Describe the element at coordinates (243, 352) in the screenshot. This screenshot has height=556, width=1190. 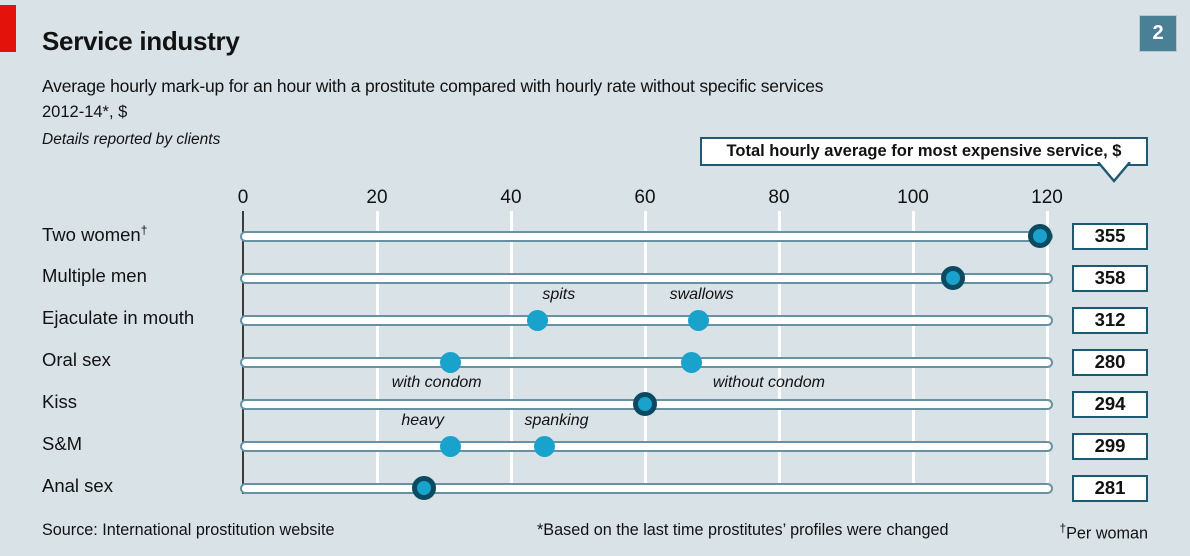
I see `axis-zero-line` at that location.